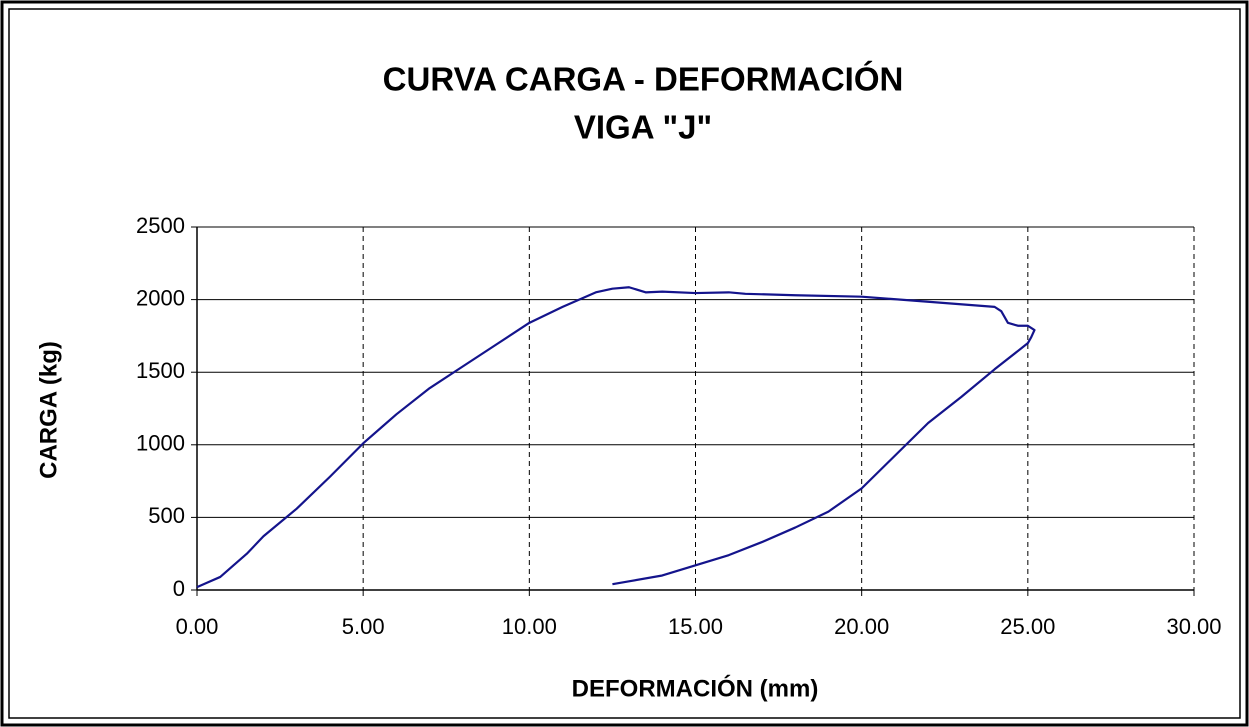  I want to click on x-tick-label: 15.00, so click(695, 626).